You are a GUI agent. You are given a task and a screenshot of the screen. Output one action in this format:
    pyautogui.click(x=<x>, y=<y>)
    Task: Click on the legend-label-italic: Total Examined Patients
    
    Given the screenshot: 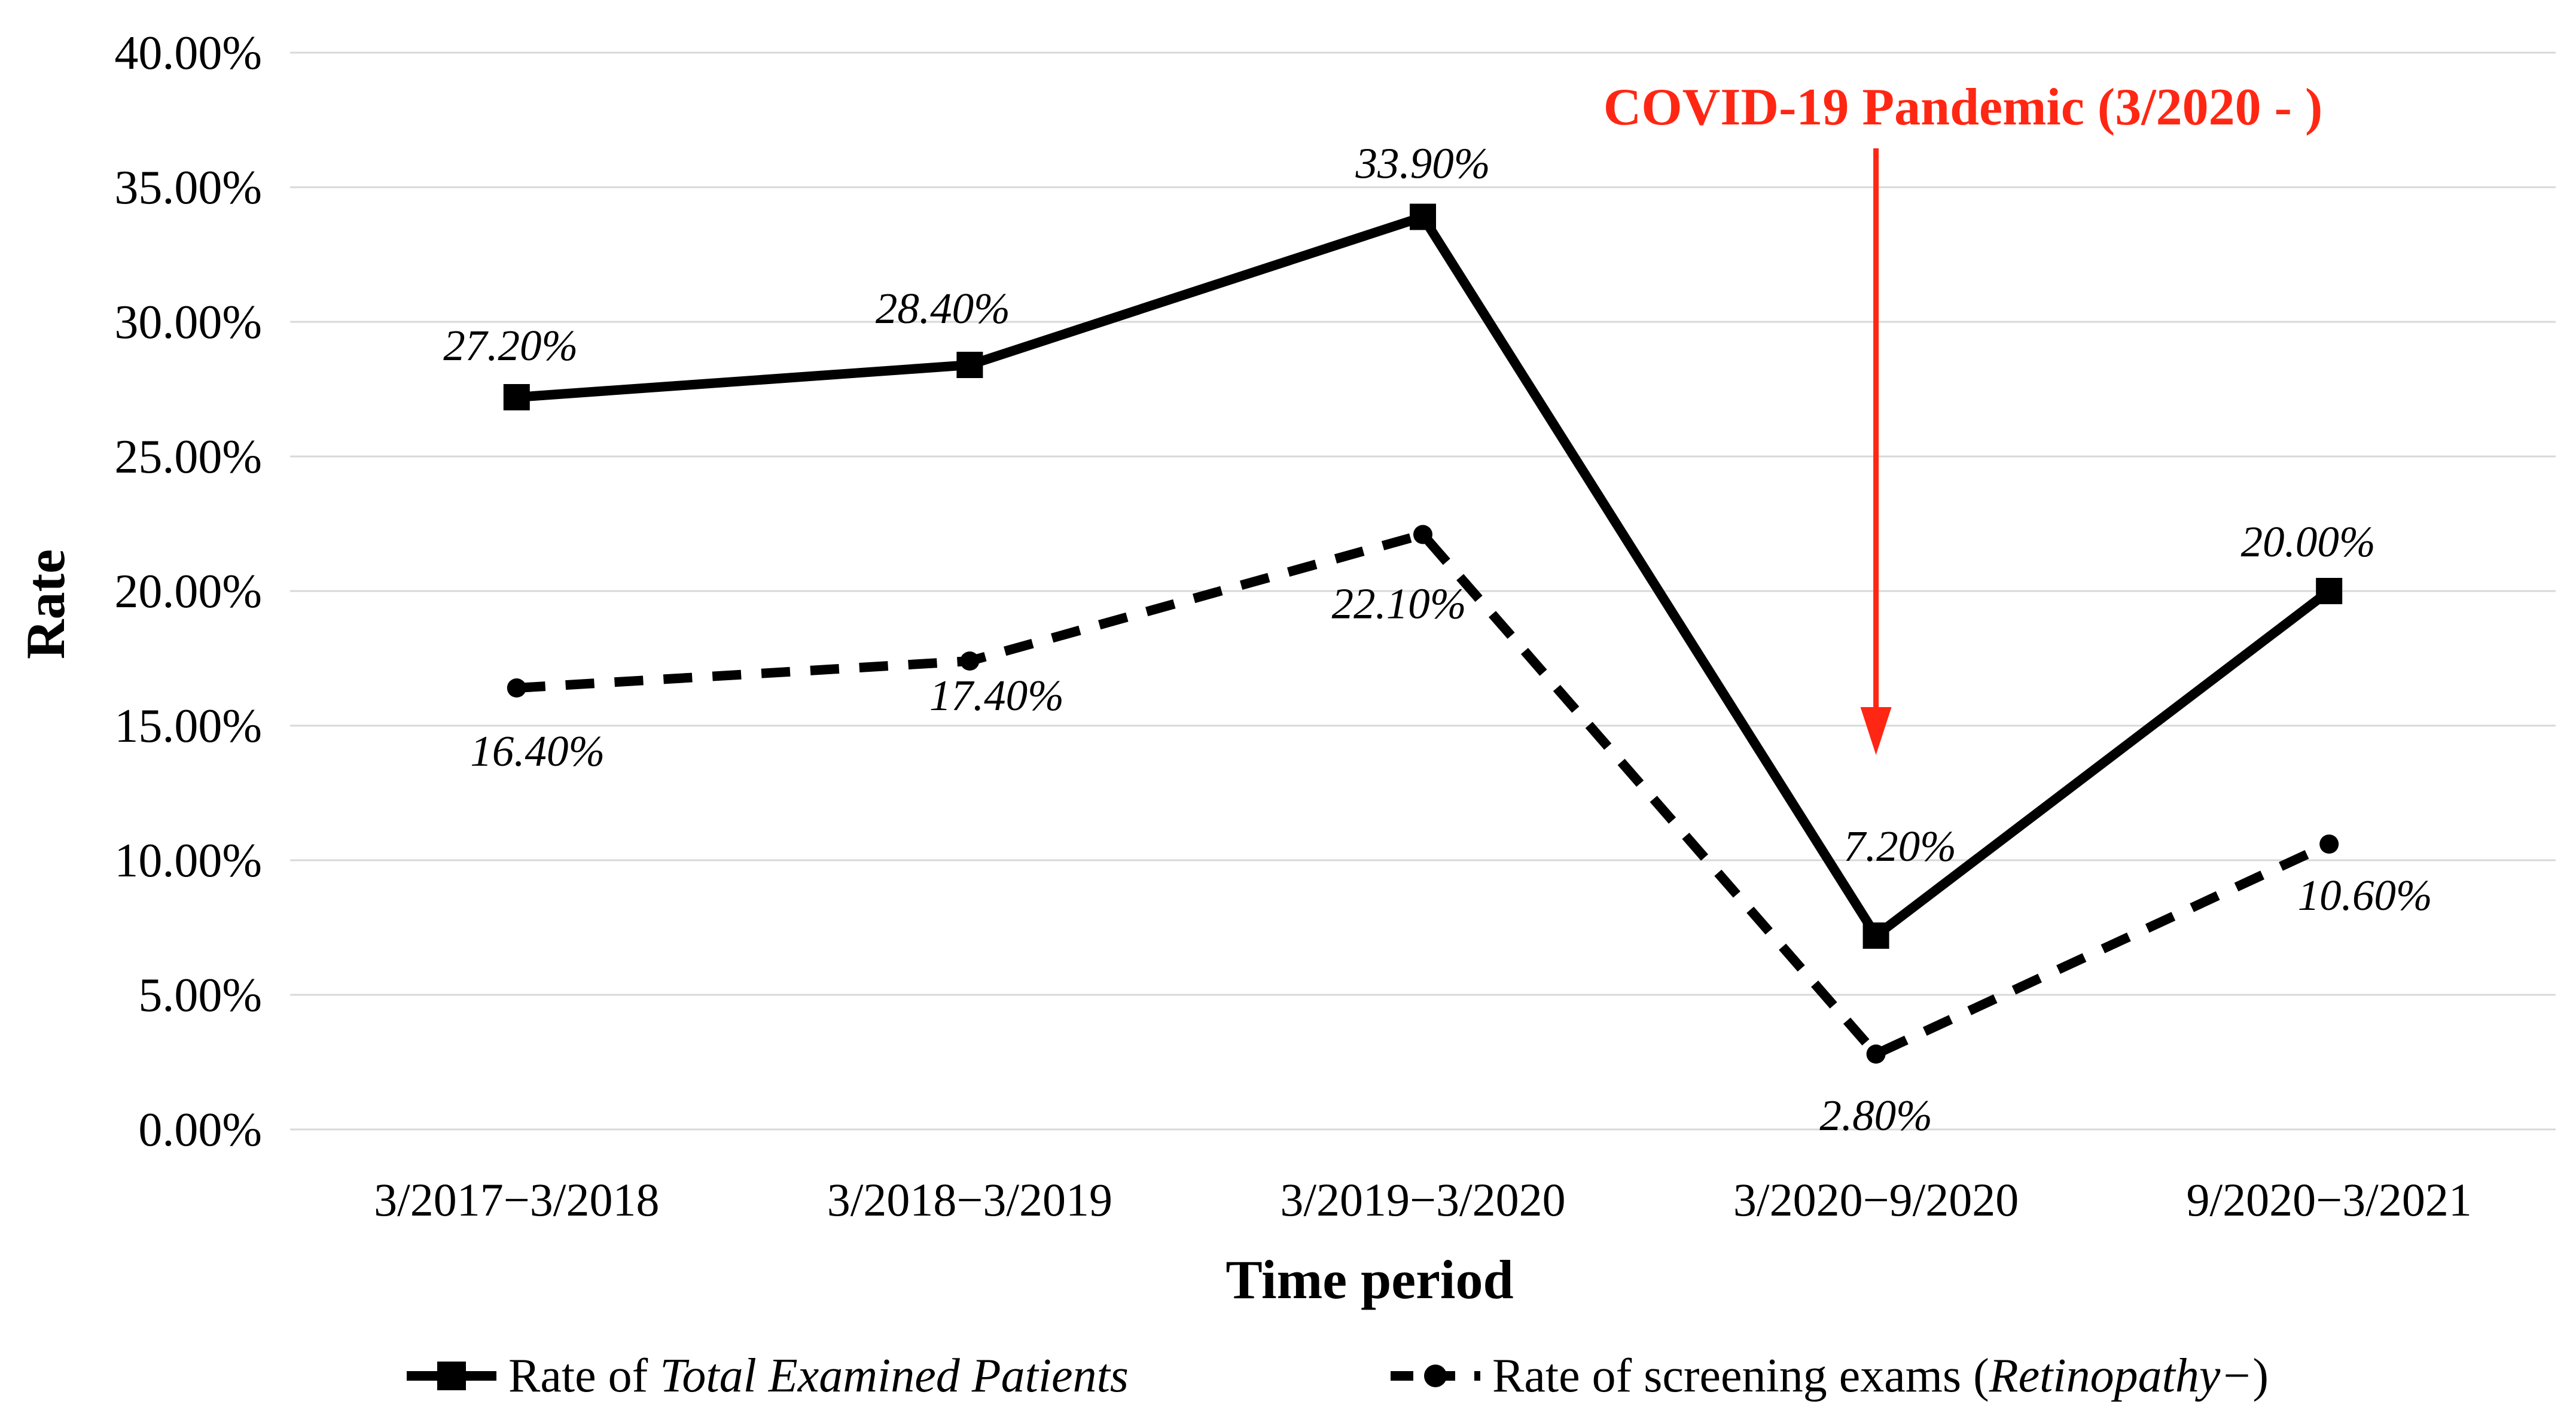 What is the action you would take?
    pyautogui.click(x=895, y=1375)
    